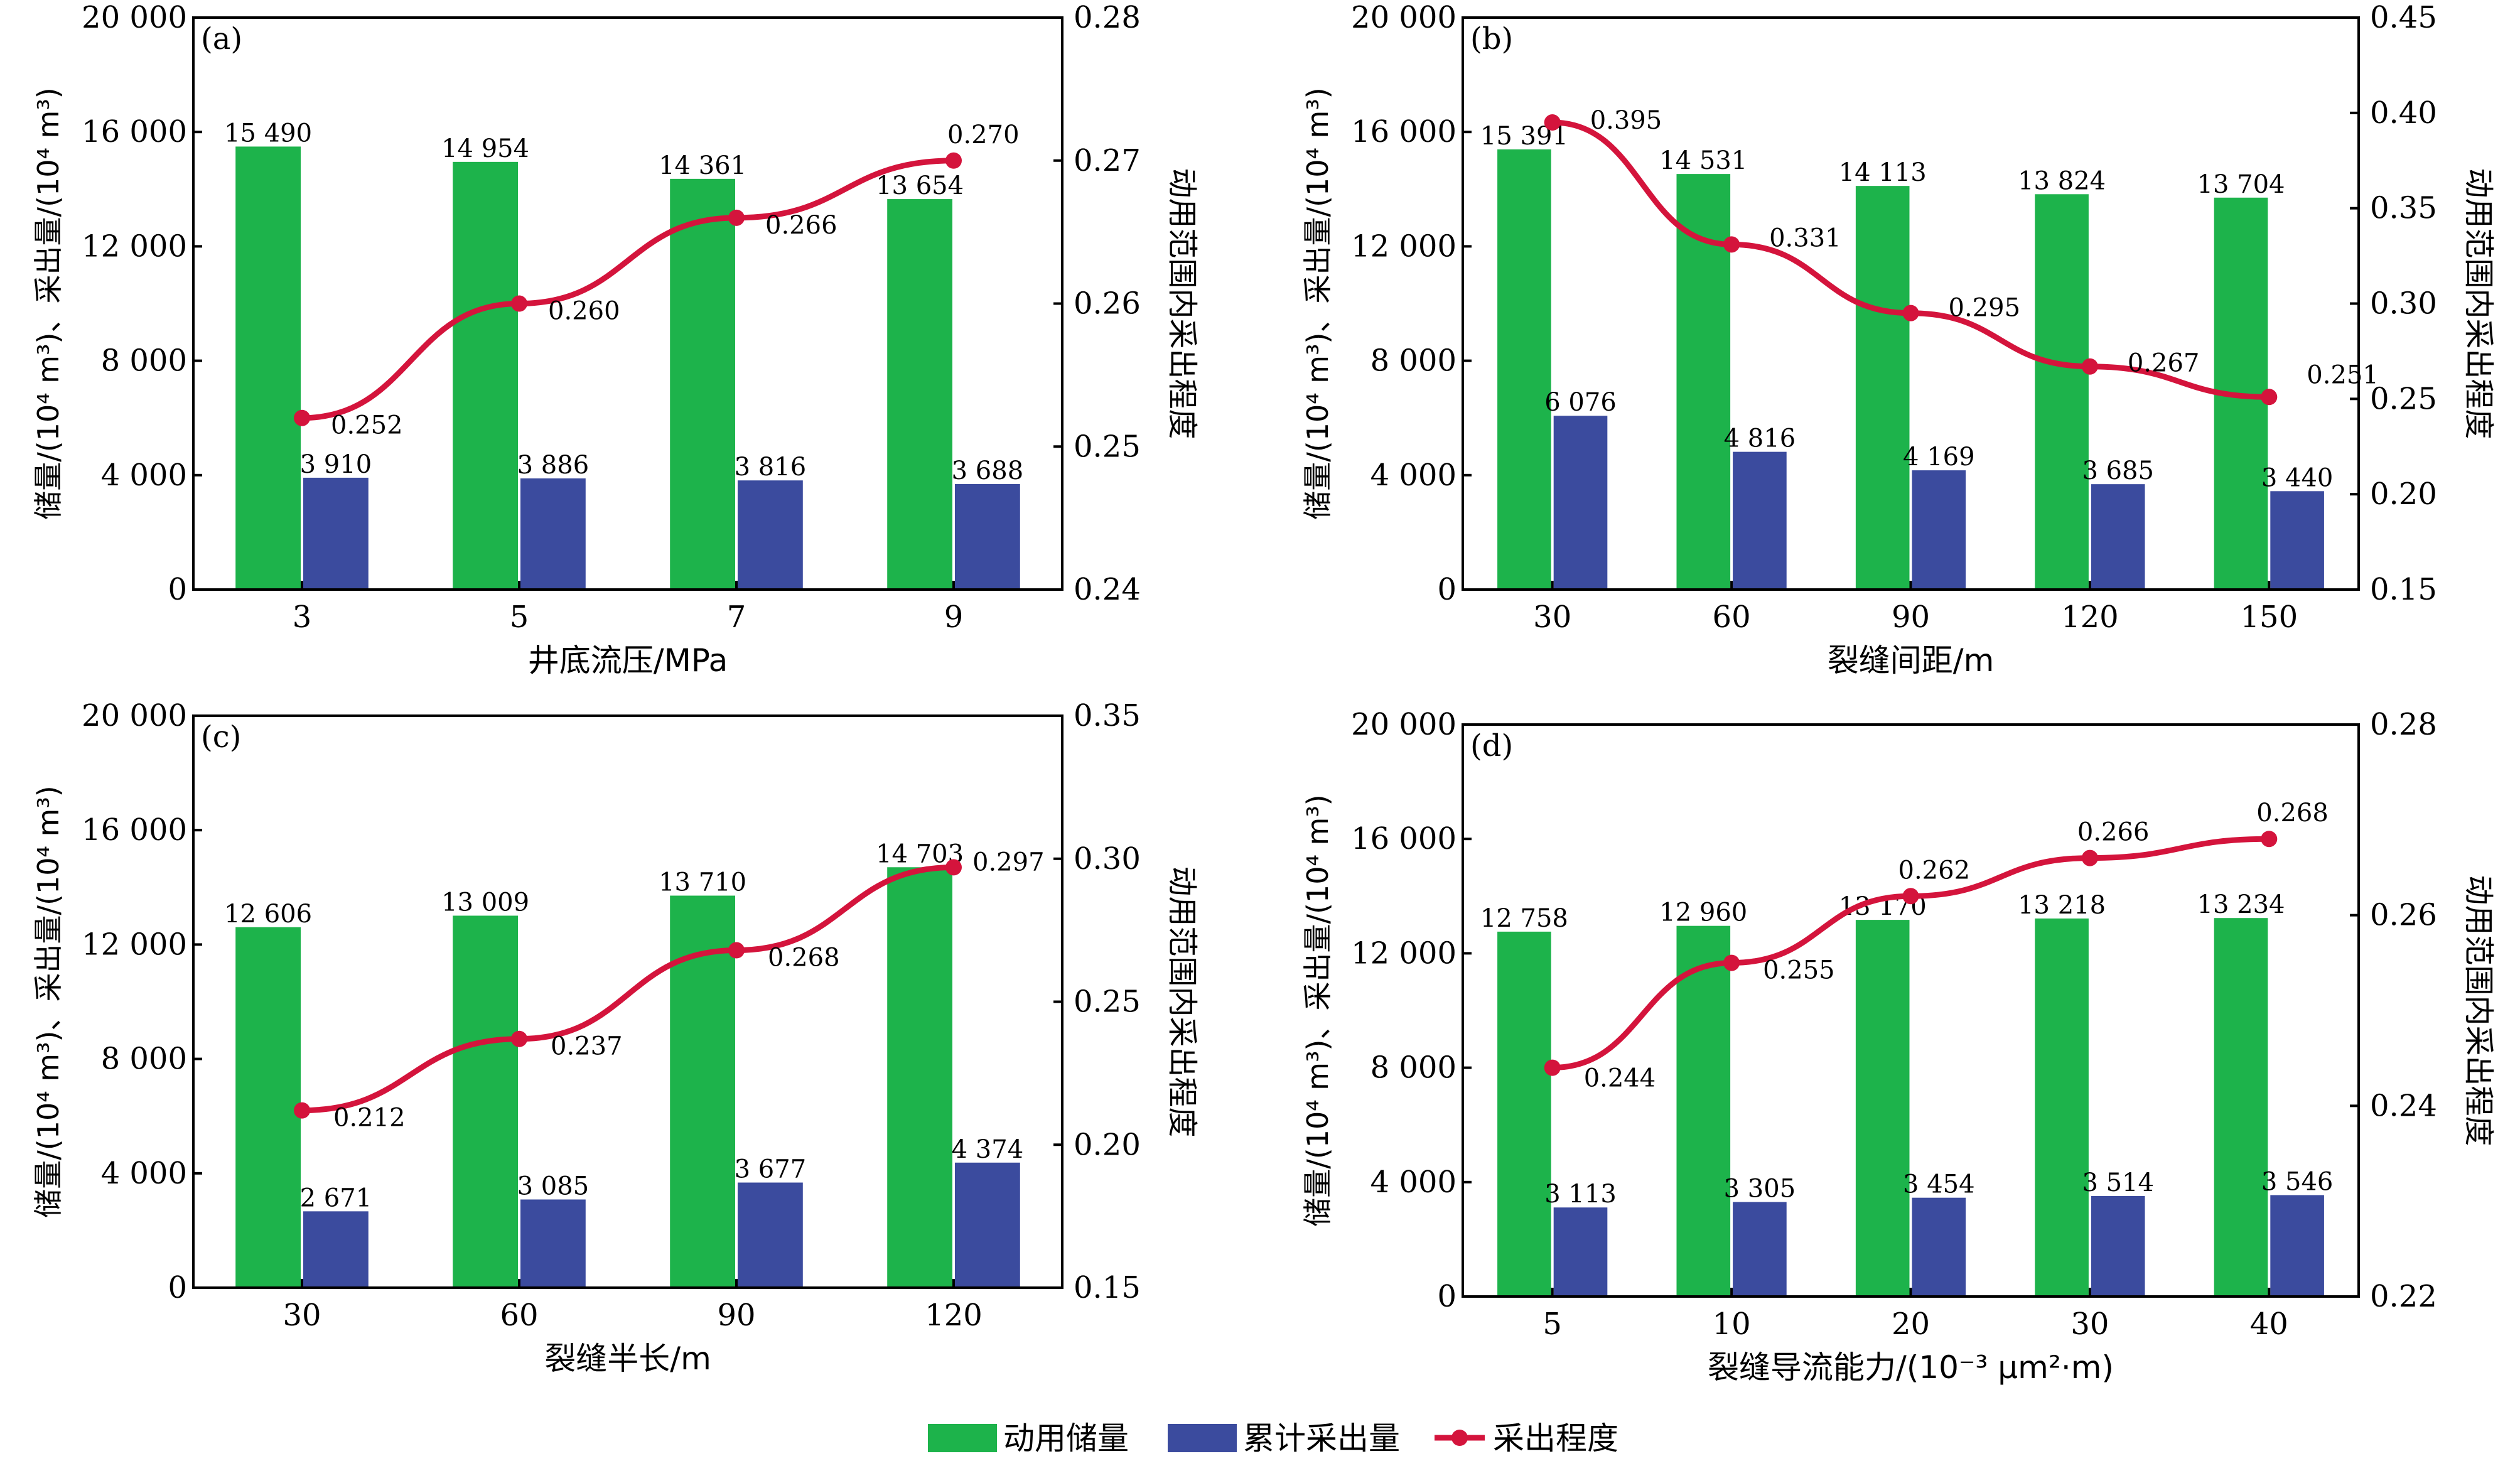 The height and width of the screenshot is (1461, 2520). Describe the element at coordinates (1911, 953) in the screenshot. I see `recovery-line` at that location.